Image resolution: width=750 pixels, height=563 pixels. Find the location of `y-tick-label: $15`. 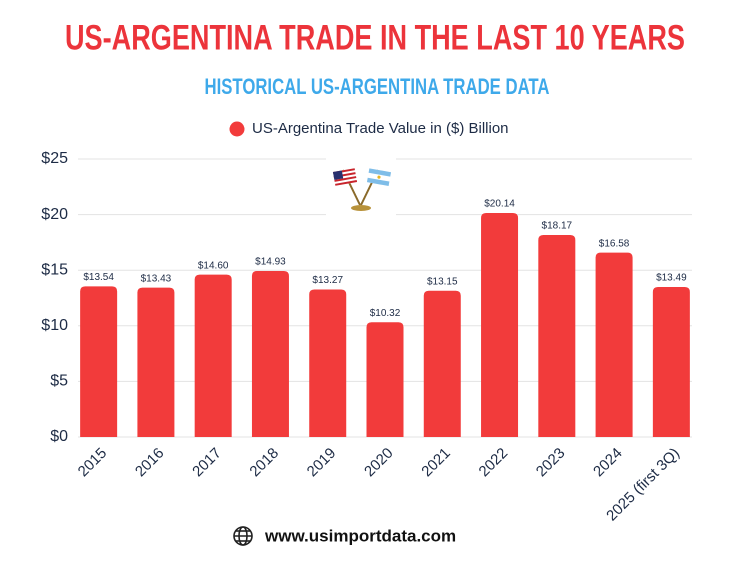

y-tick-label: $15 is located at coordinates (54, 269).